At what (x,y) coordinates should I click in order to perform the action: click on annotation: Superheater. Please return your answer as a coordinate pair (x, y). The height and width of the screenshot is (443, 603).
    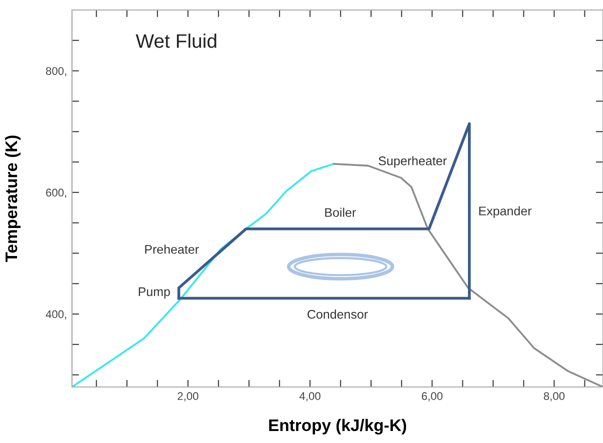
    Looking at the image, I should click on (412, 162).